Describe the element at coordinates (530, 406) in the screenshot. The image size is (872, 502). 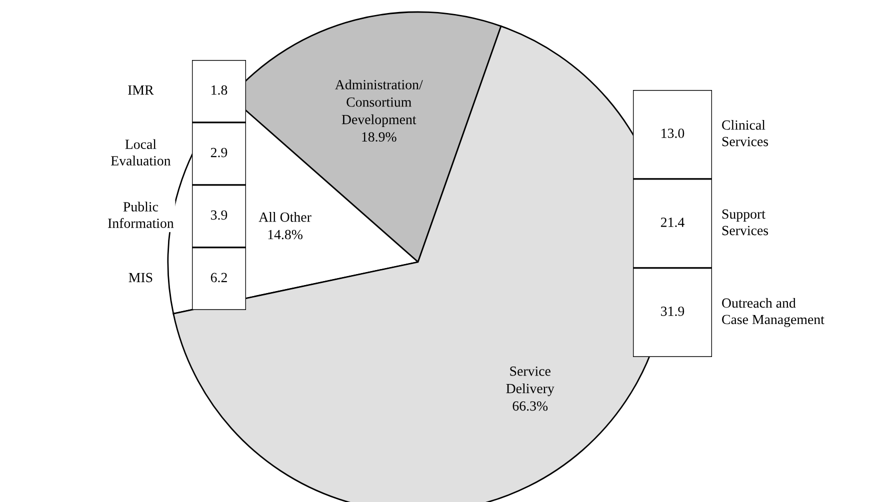
I see `data-label: 66.3%` at that location.